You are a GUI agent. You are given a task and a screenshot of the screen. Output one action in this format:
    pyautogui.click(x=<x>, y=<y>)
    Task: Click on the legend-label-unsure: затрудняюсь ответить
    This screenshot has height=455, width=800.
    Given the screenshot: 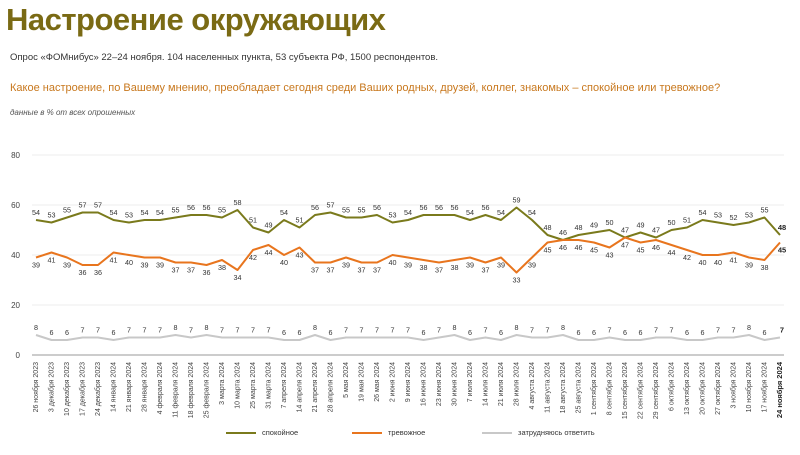 What is the action you would take?
    pyautogui.click(x=556, y=432)
    